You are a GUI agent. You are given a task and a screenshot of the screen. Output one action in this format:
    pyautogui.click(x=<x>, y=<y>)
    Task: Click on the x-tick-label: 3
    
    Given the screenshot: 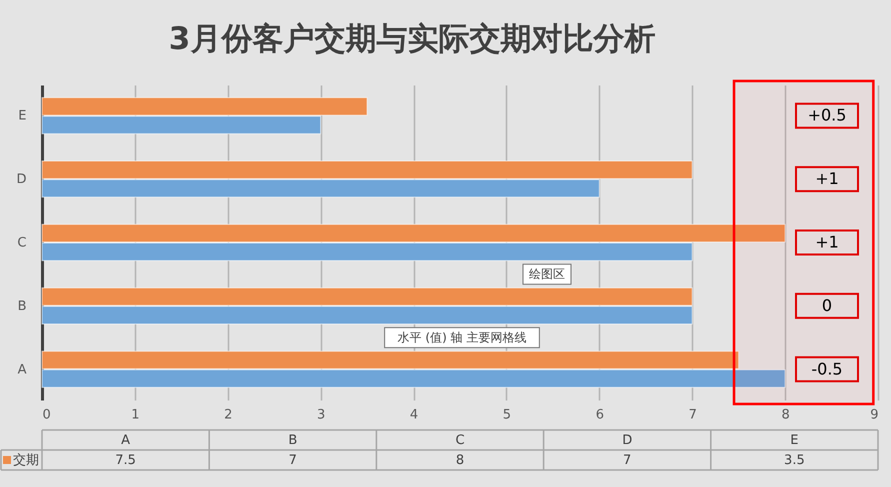 What is the action you would take?
    pyautogui.click(x=321, y=415)
    